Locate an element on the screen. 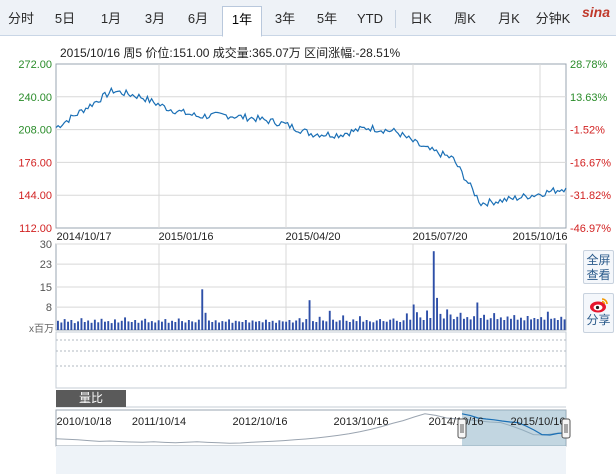 Image resolution: width=616 pixels, height=474 pixels. volume-y-tick-label: 30 is located at coordinates (46, 245).